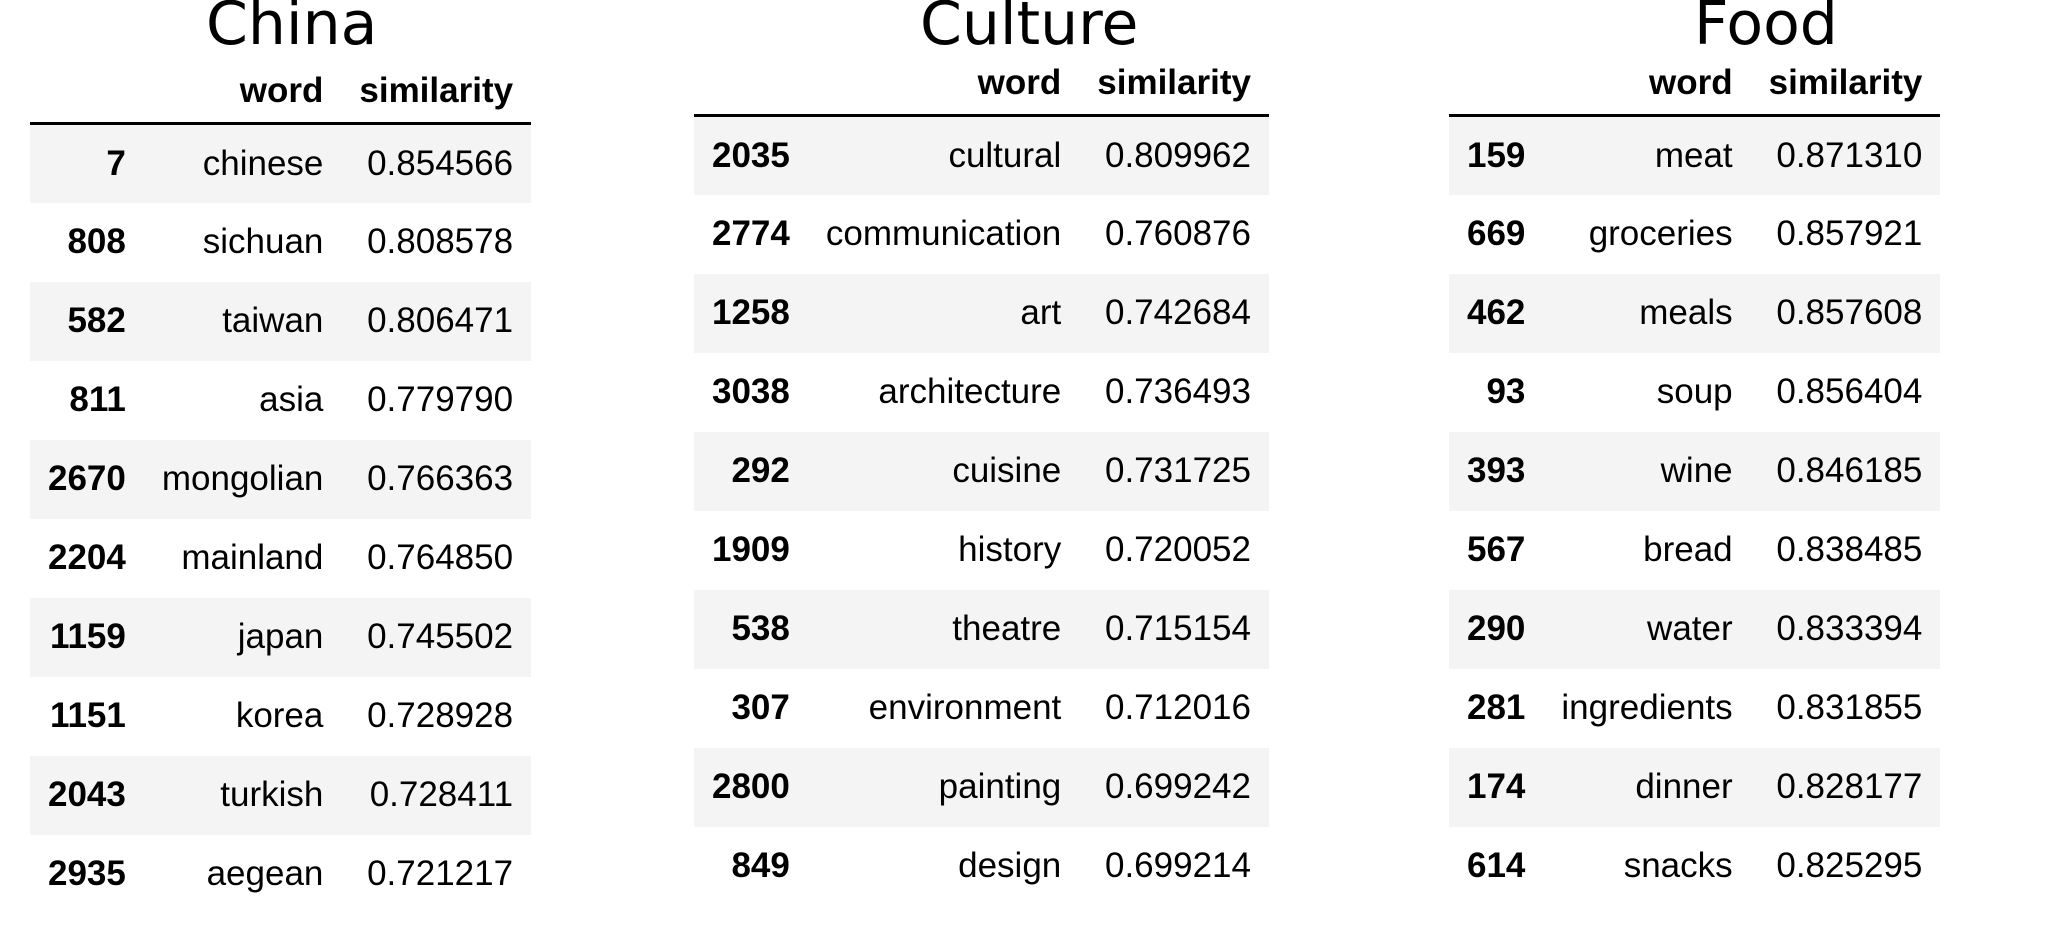  Describe the element at coordinates (1660, 233) in the screenshot. I see `word-cell: groceries` at that location.